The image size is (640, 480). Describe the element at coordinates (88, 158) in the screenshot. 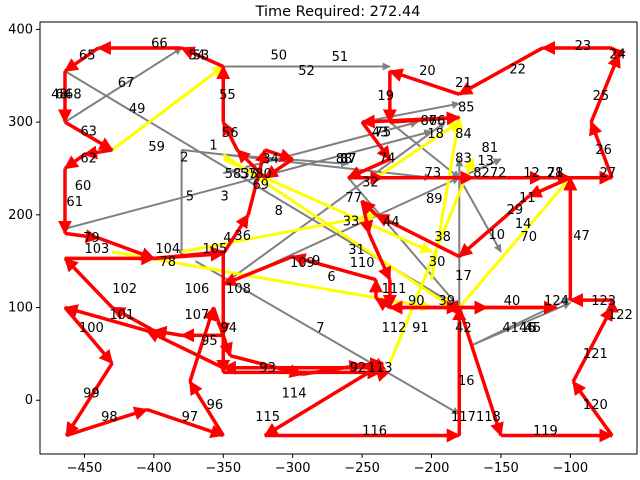

I see `node-label-62: 62` at that location.